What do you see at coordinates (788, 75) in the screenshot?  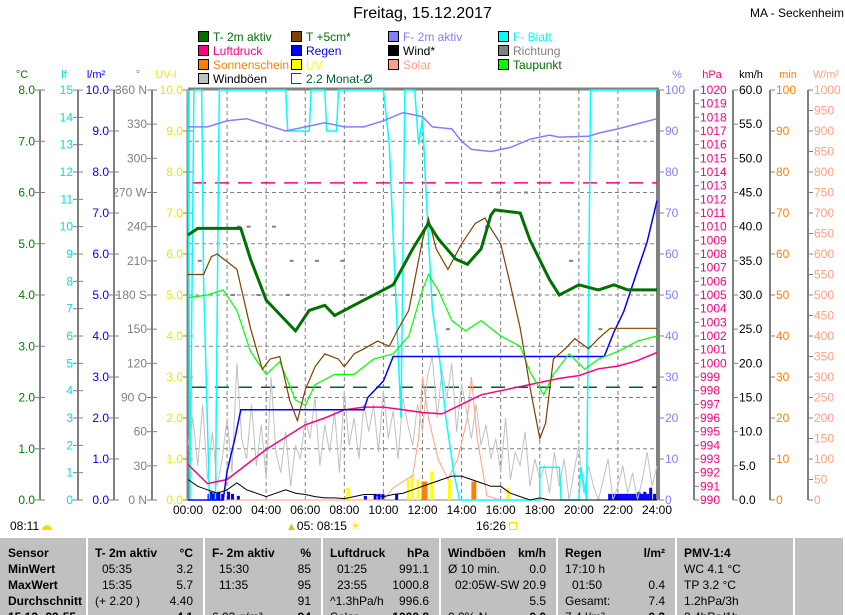 I see `axis-unit-sun: min` at bounding box center [788, 75].